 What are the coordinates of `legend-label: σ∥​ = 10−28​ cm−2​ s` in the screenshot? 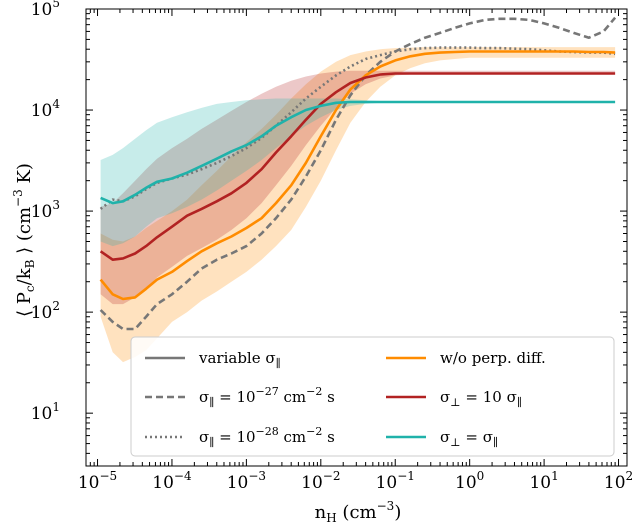 It's located at (267, 437).